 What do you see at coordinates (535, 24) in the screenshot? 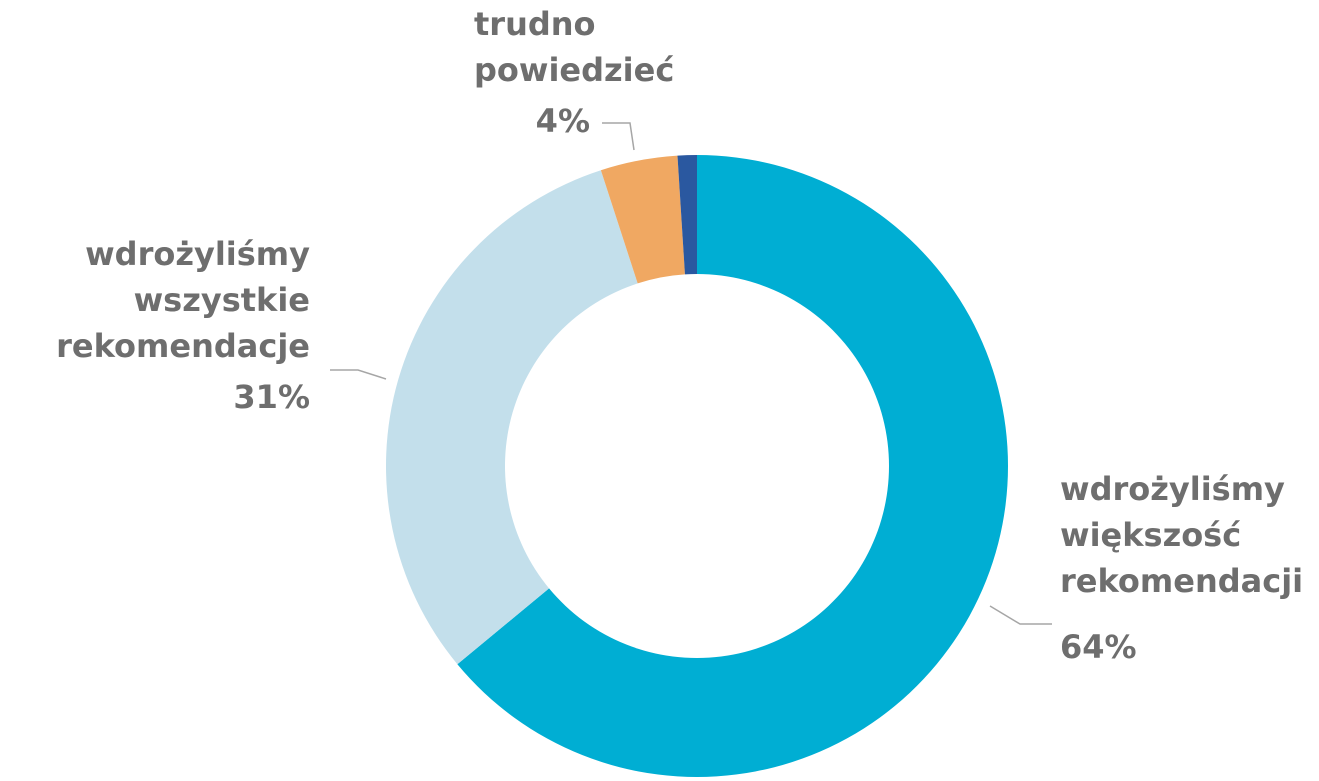
I see `label-line: trudno` at bounding box center [535, 24].